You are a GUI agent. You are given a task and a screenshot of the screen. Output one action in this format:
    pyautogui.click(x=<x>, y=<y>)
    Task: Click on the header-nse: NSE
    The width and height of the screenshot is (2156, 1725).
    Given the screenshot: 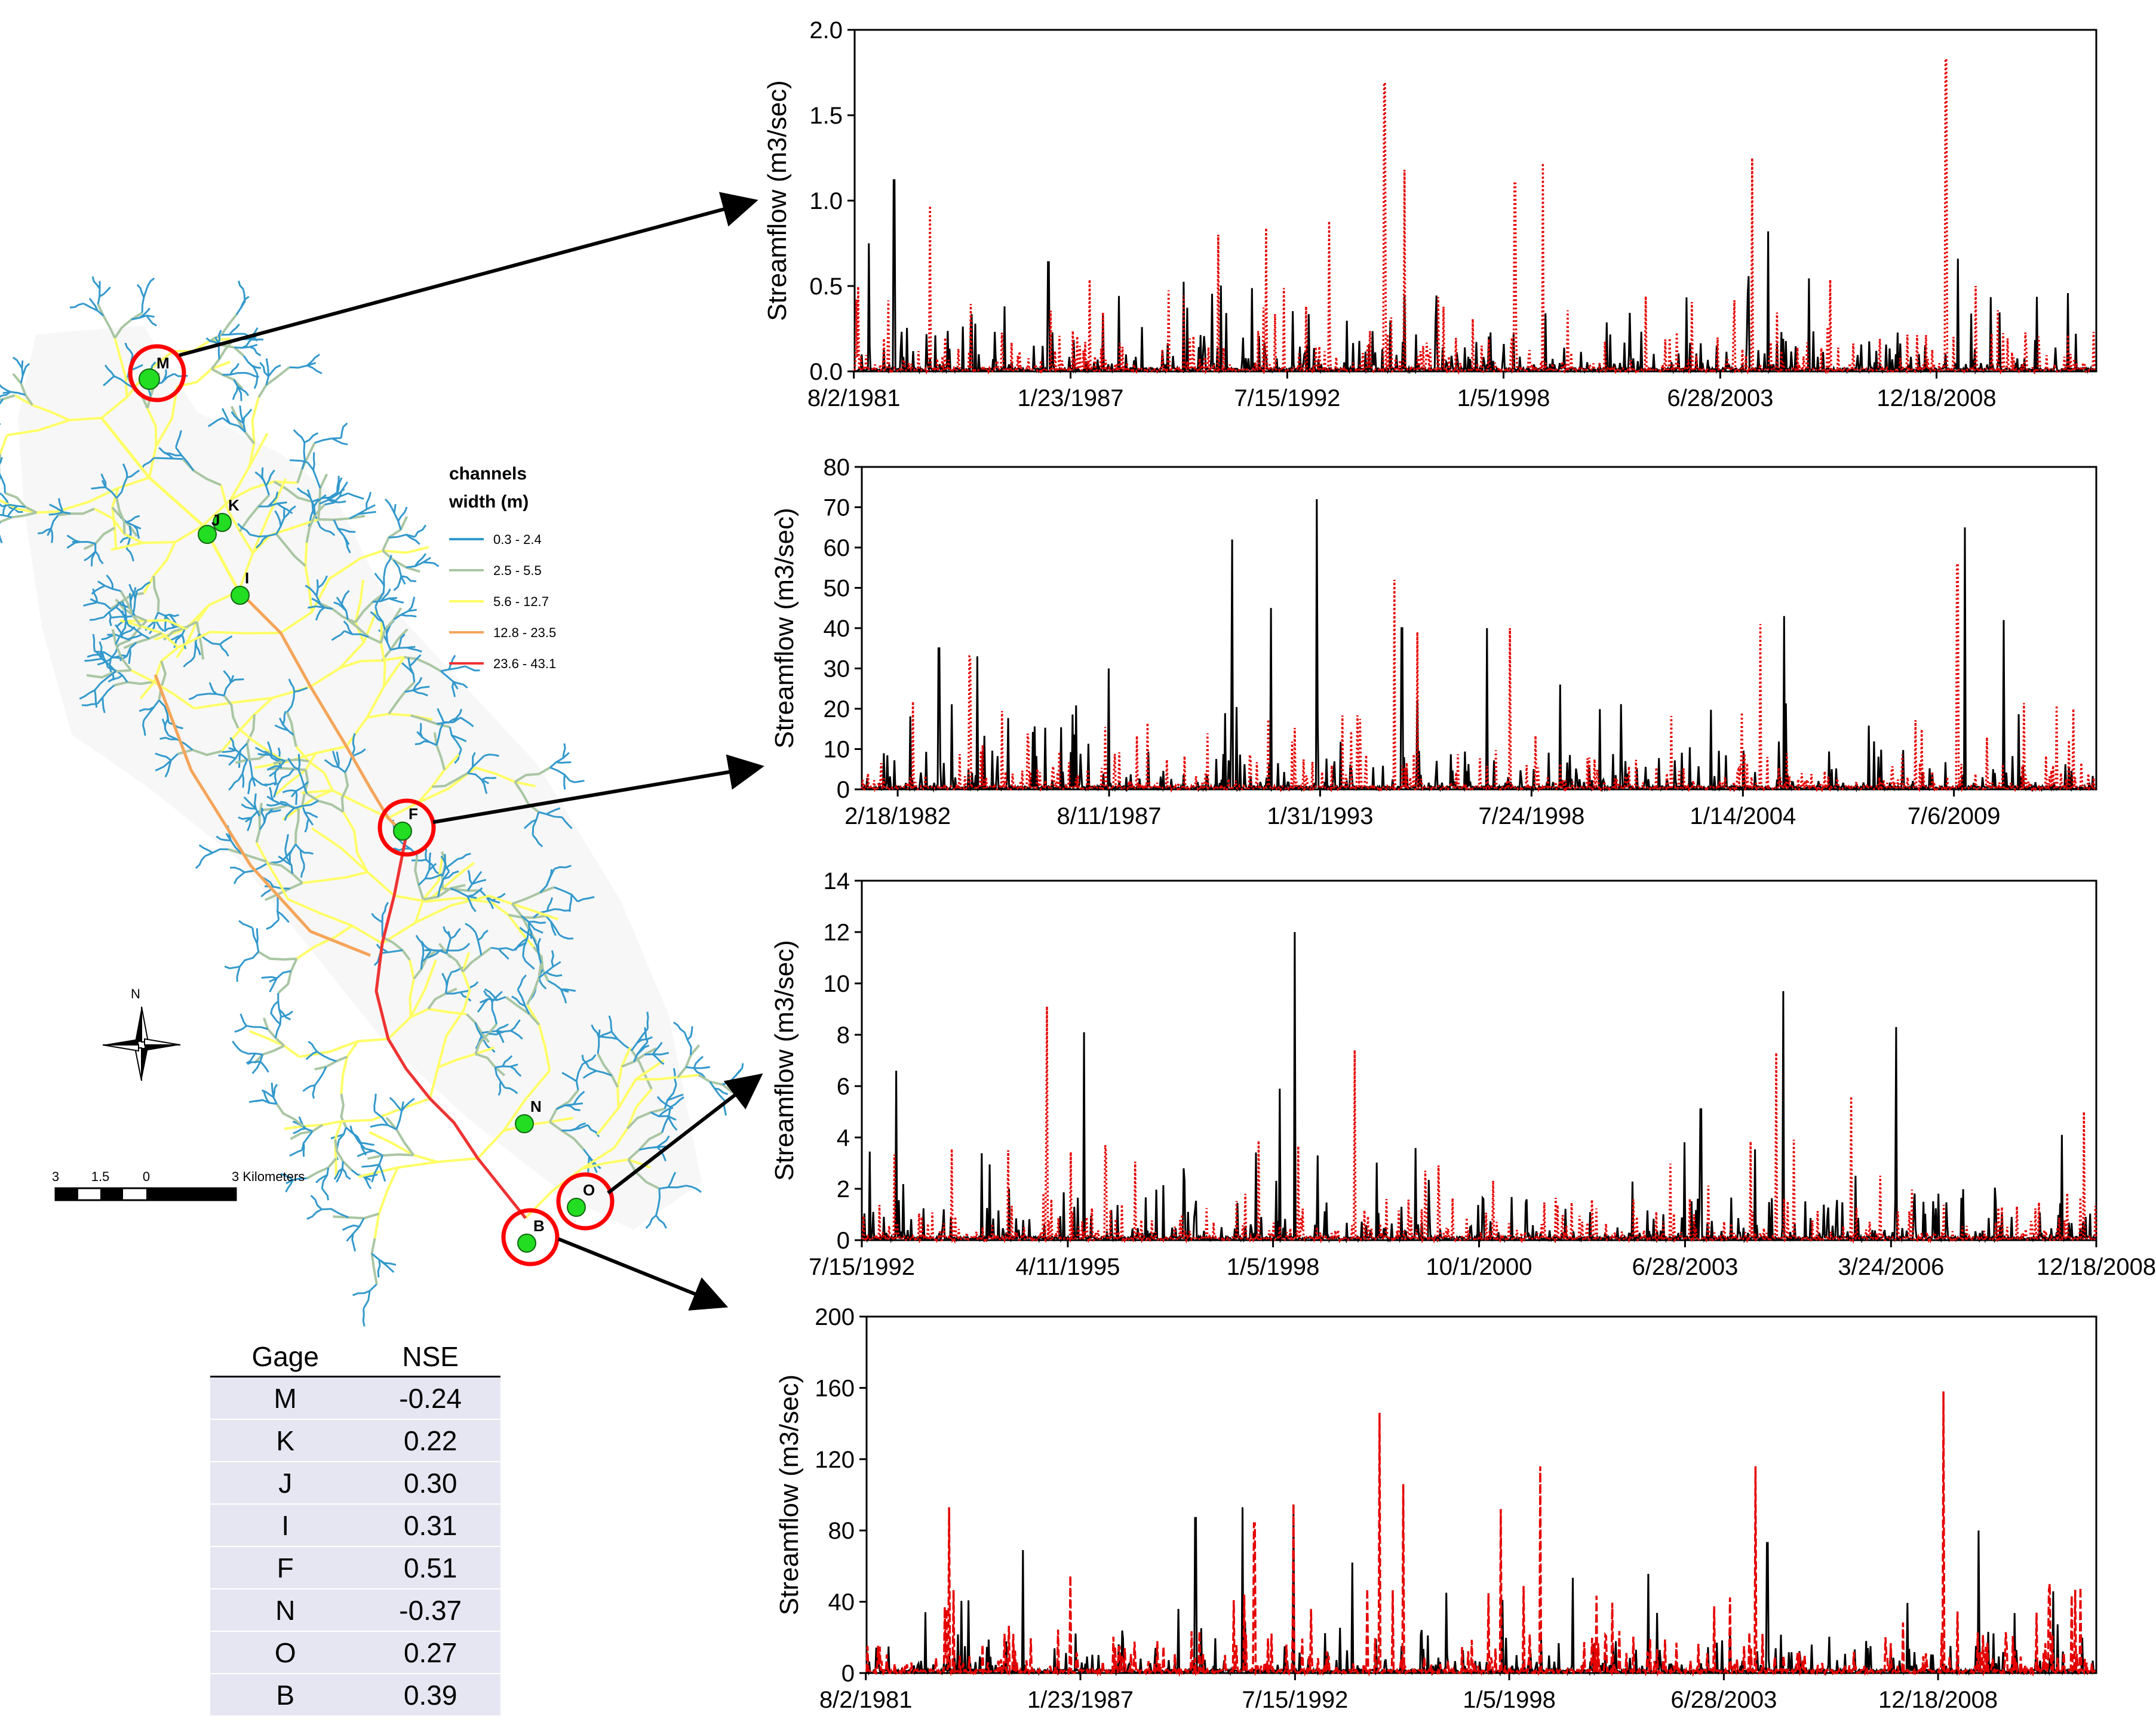 What is the action you would take?
    pyautogui.click(x=430, y=1357)
    